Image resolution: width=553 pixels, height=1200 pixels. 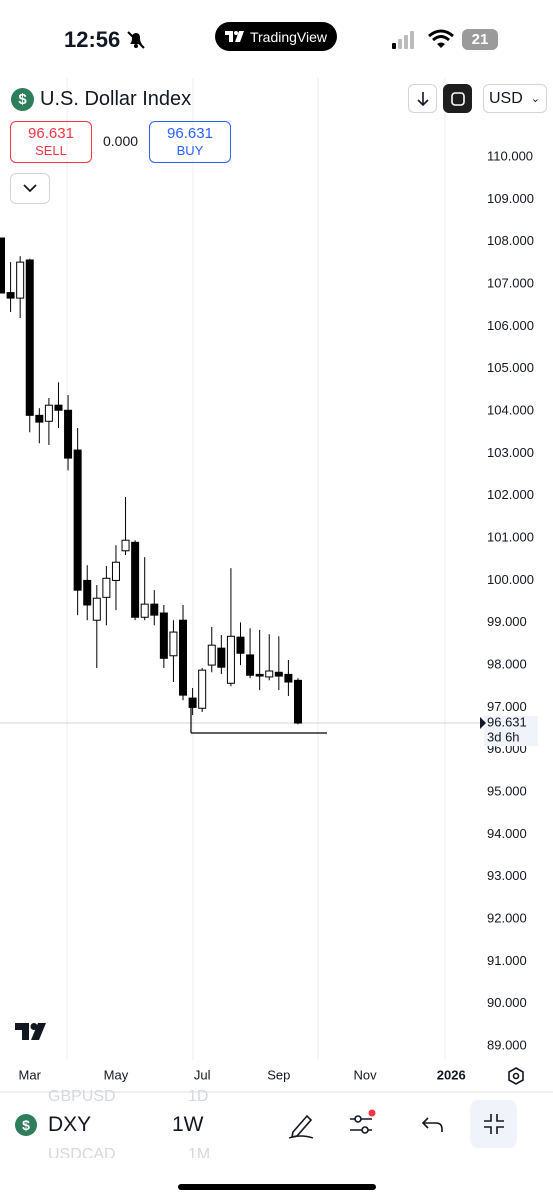 What do you see at coordinates (199, 1152) in the screenshot?
I see `next-interval: 1M` at bounding box center [199, 1152].